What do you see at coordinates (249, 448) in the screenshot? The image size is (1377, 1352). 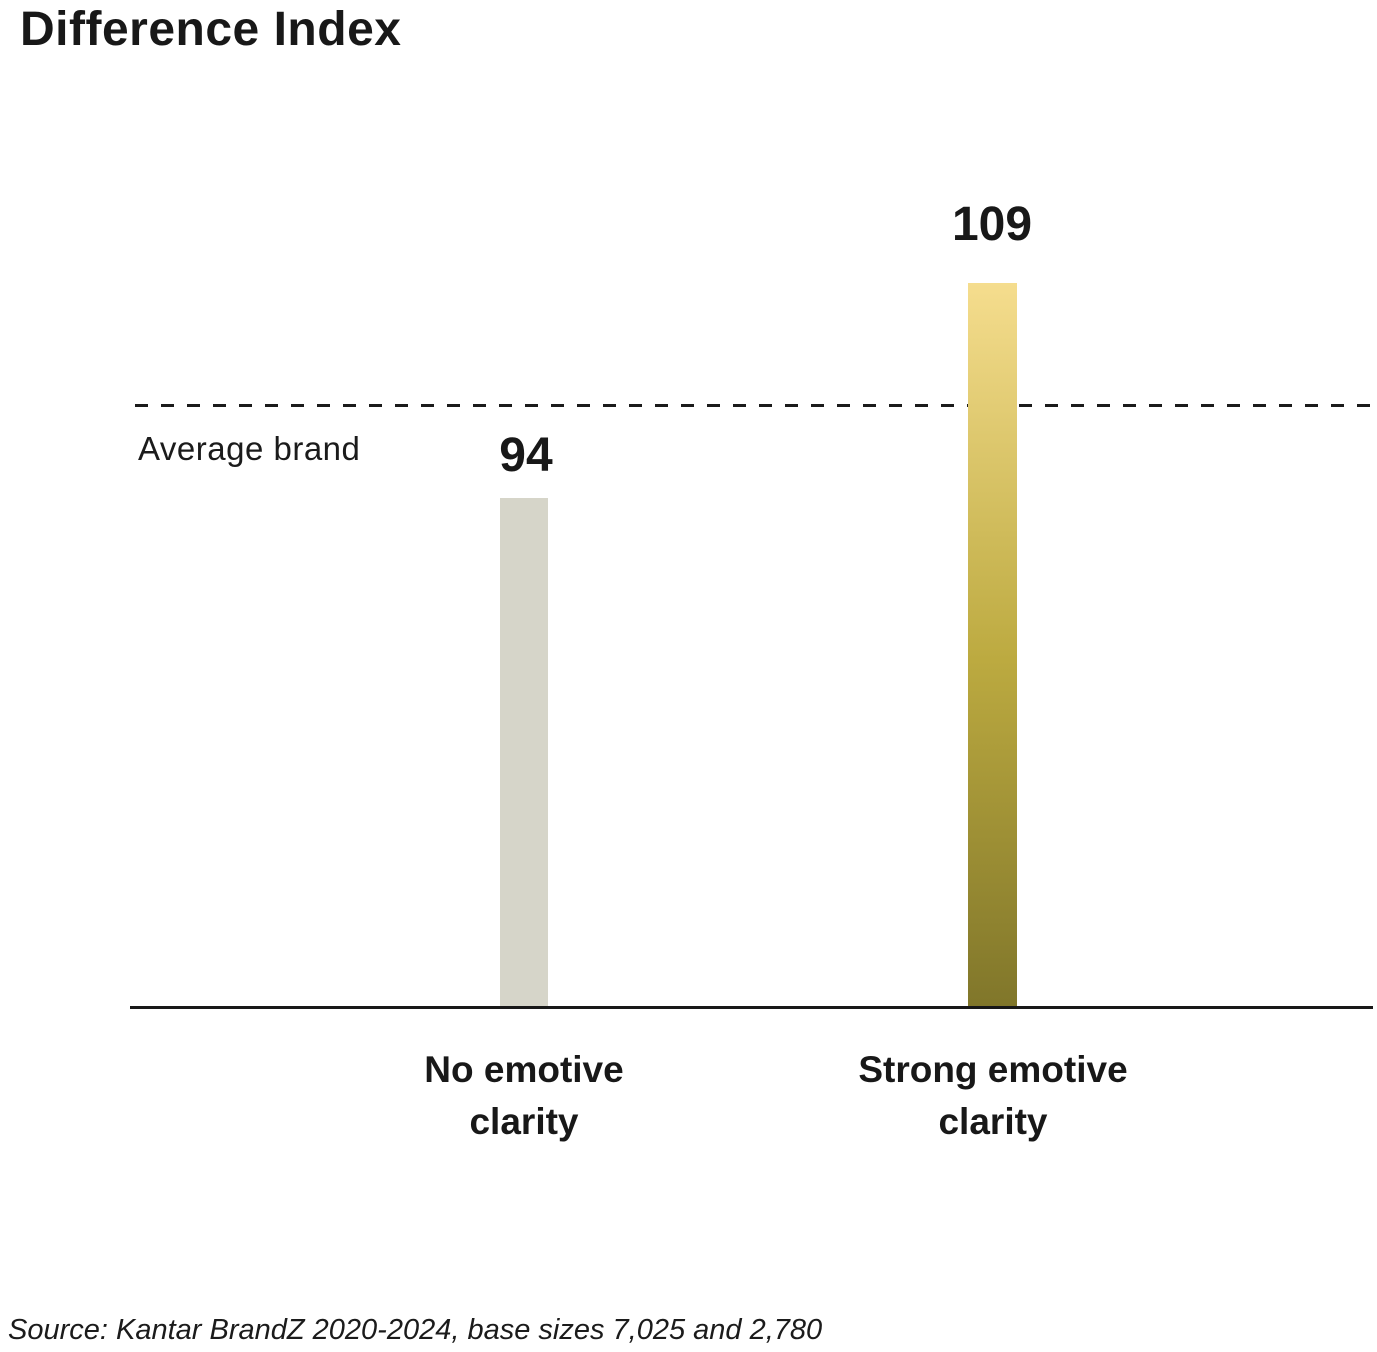 I see `average-brand-label: Average brand` at bounding box center [249, 448].